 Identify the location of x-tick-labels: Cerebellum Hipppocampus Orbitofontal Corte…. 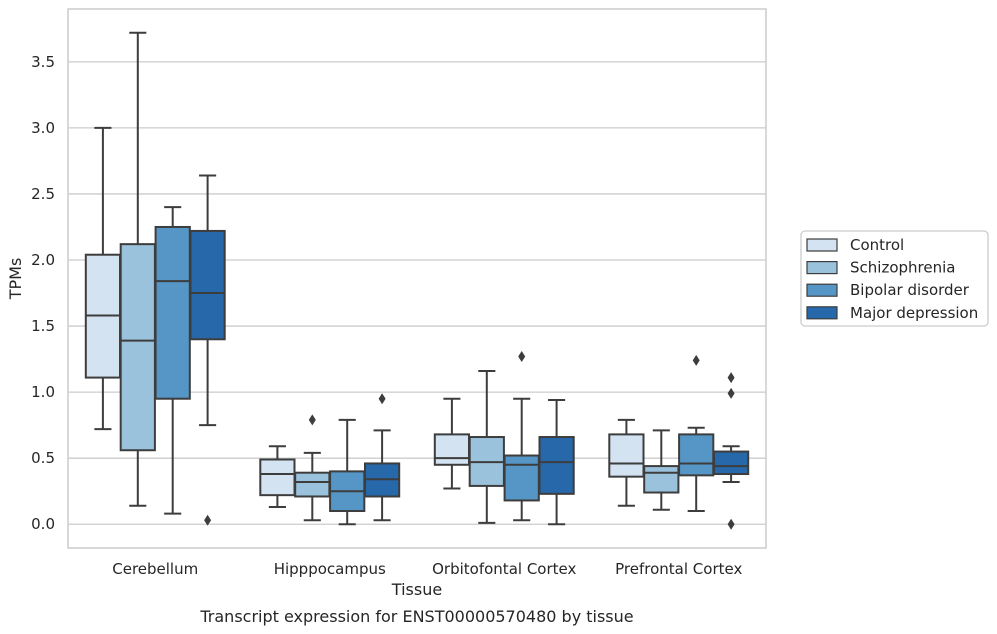
(427, 569).